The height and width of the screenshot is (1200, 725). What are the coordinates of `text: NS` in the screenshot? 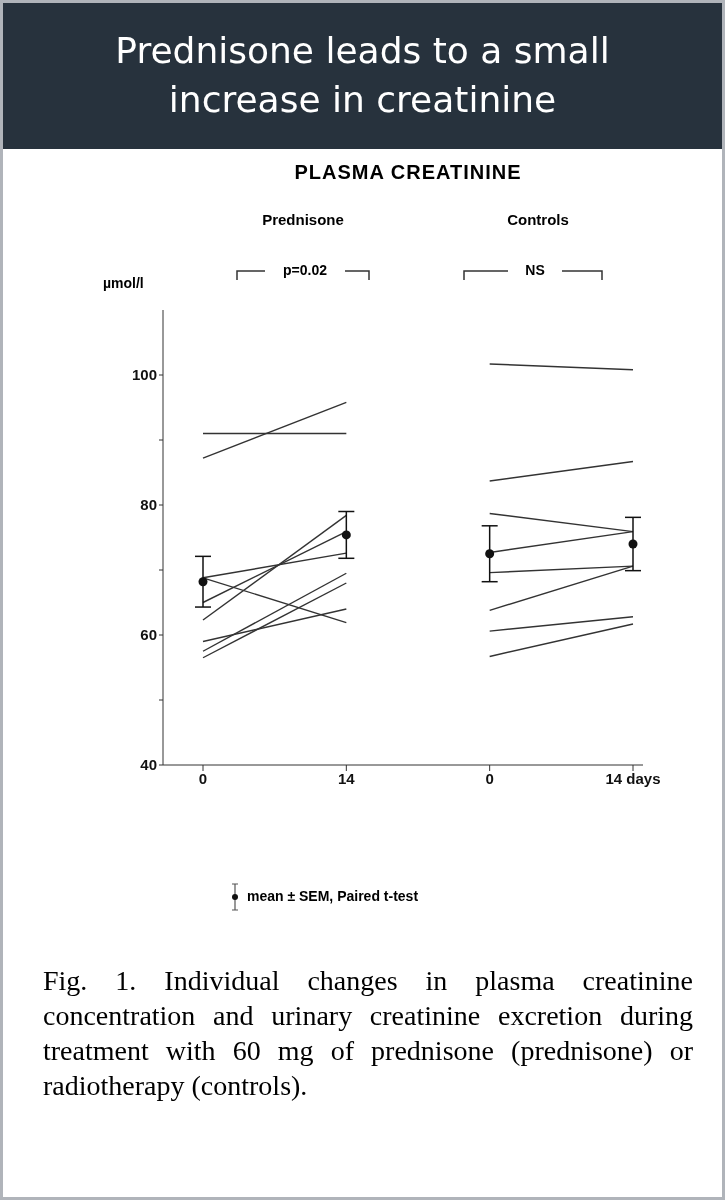 It's located at (535, 270).